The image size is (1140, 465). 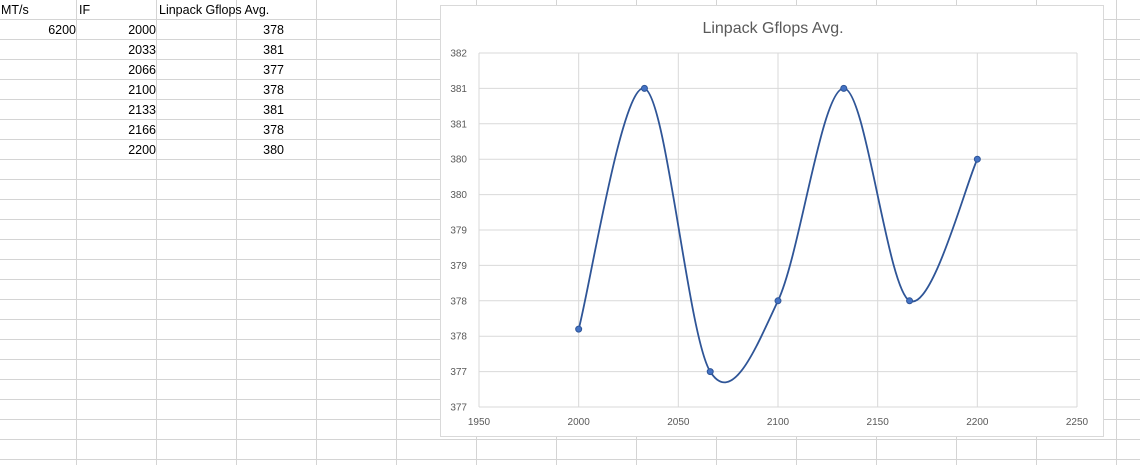 What do you see at coordinates (62, 30) in the screenshot?
I see `cell-mts-value: 6200` at bounding box center [62, 30].